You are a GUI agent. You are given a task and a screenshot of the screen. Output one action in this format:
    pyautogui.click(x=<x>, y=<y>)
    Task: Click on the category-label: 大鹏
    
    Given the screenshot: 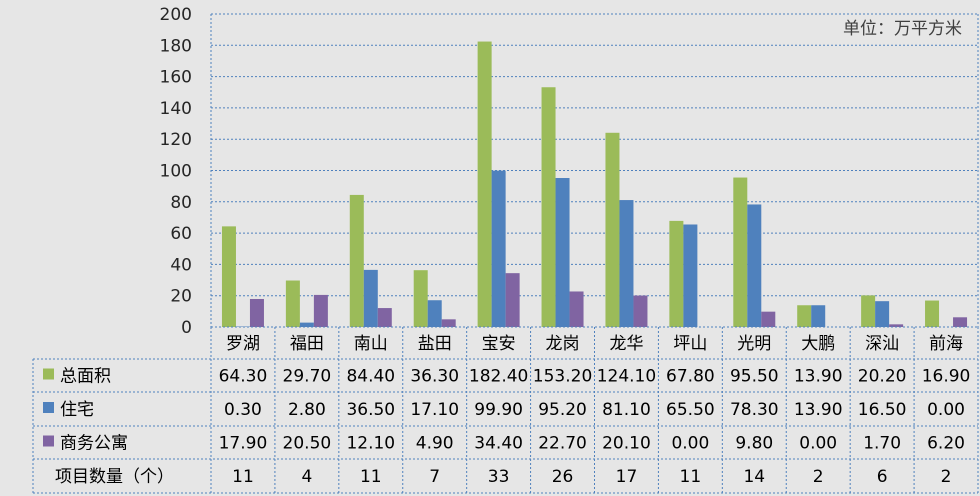 What is the action you would take?
    pyautogui.click(x=818, y=344)
    